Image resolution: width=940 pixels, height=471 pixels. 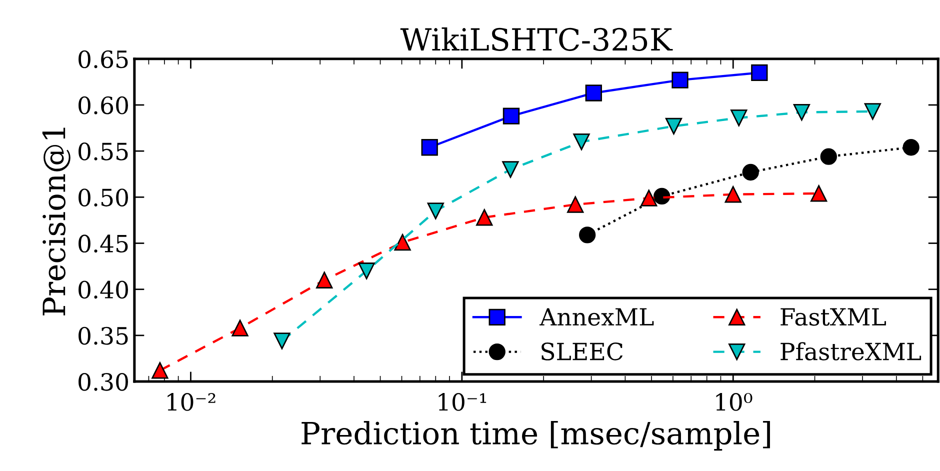 What do you see at coordinates (103, 381) in the screenshot?
I see `y-tick-label: 0.30` at bounding box center [103, 381].